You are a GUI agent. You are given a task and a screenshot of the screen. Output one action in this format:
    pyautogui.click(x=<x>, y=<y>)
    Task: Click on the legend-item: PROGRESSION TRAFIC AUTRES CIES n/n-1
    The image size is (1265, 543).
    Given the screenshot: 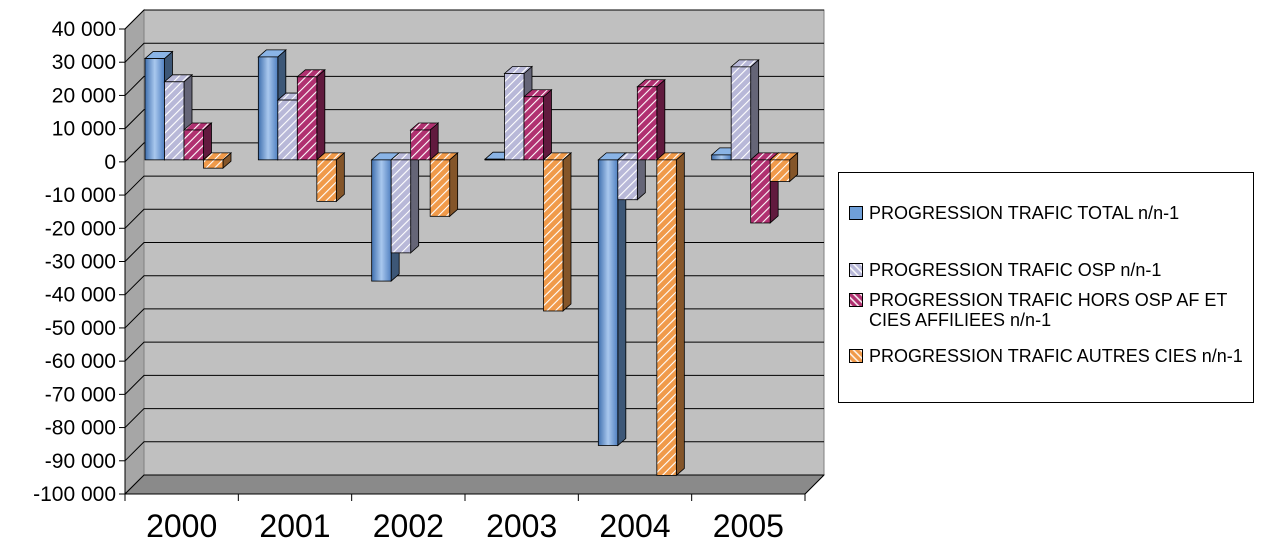 What is the action you would take?
    pyautogui.click(x=1049, y=356)
    